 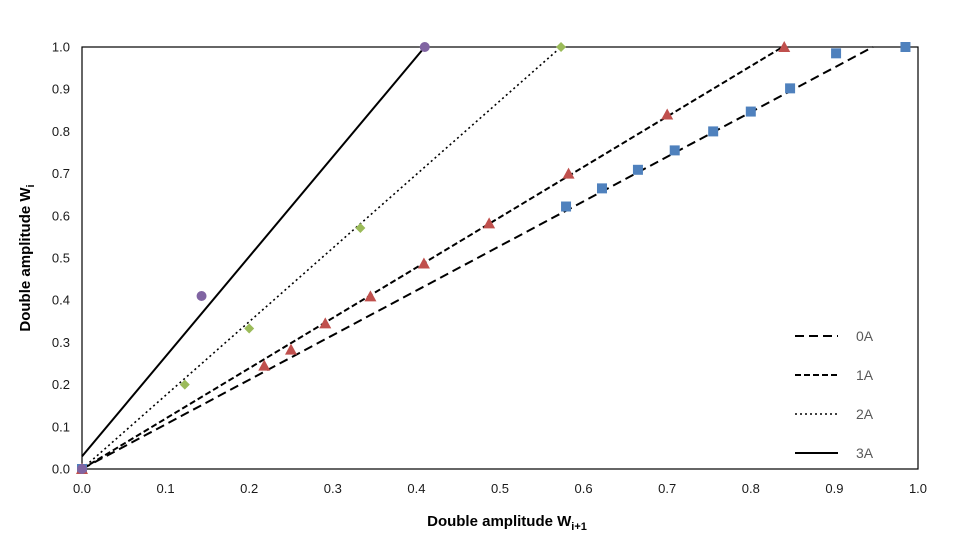 I want to click on legend-label-2A: 2A, so click(x=865, y=414).